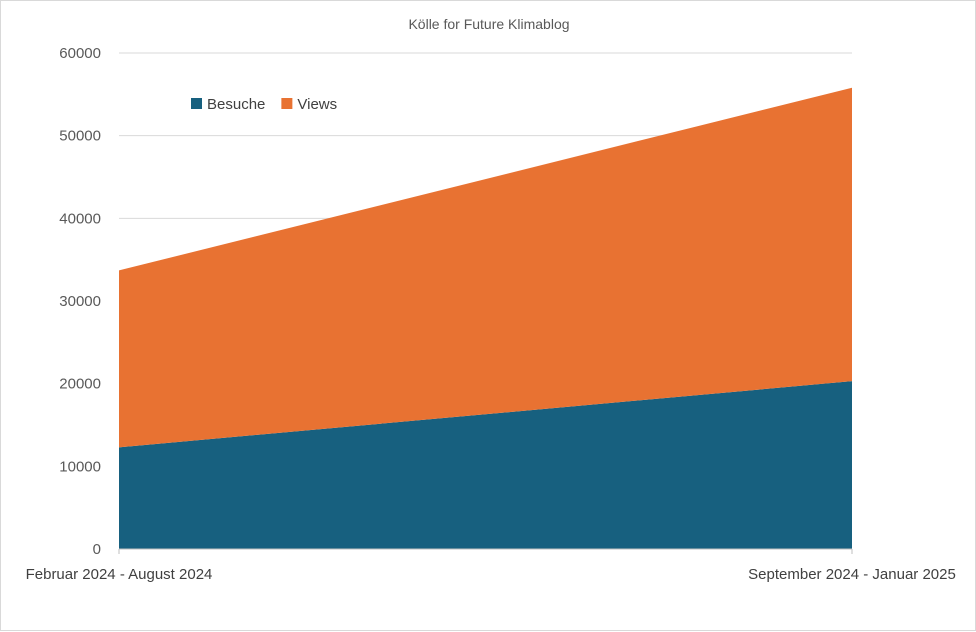  What do you see at coordinates (80, 466) in the screenshot?
I see `y-tick-label: 10000` at bounding box center [80, 466].